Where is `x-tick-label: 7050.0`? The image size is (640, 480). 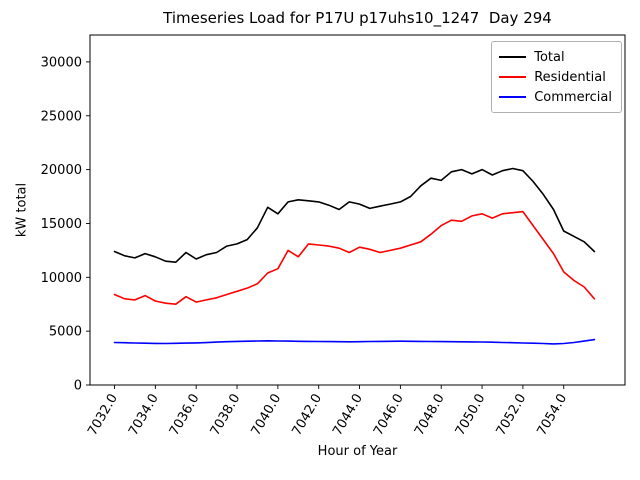 x-tick-label: 7050.0 is located at coordinates (471, 414).